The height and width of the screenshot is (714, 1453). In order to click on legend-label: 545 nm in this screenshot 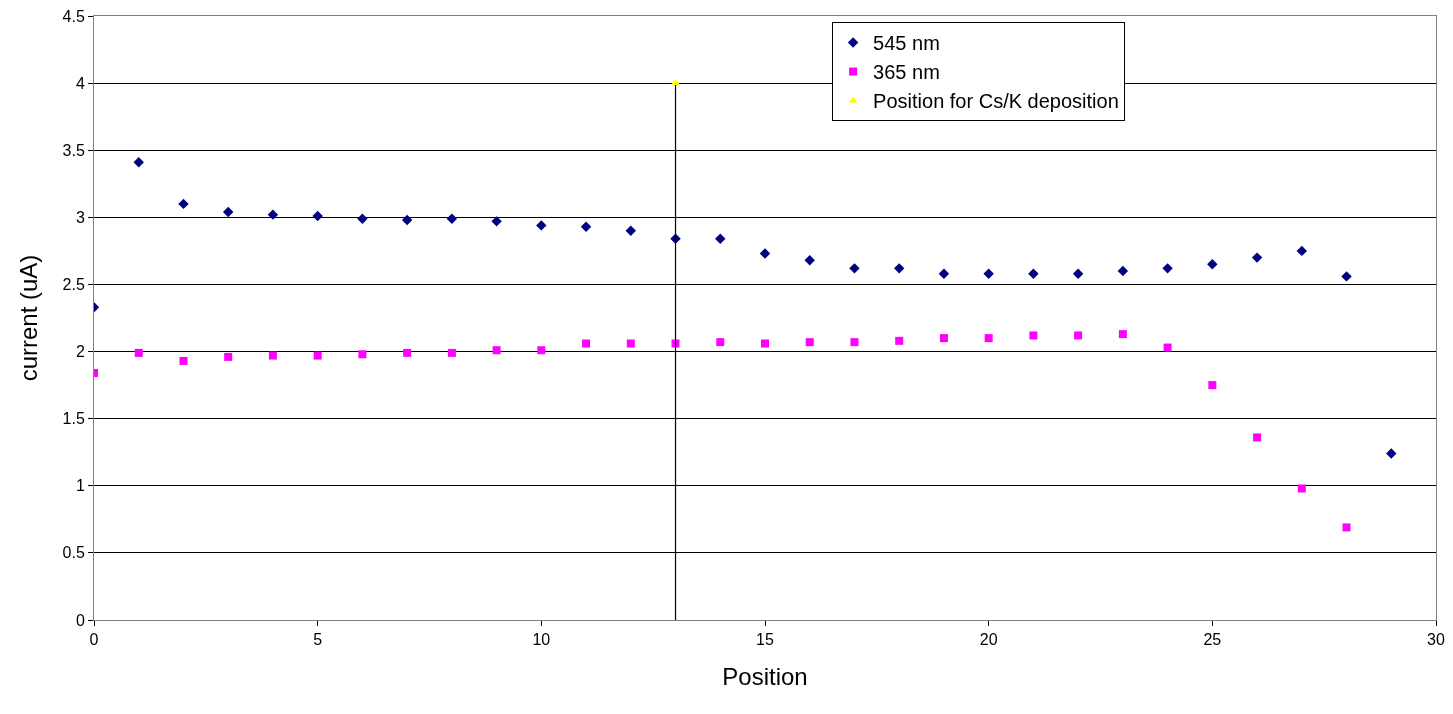, I will do `click(906, 43)`.